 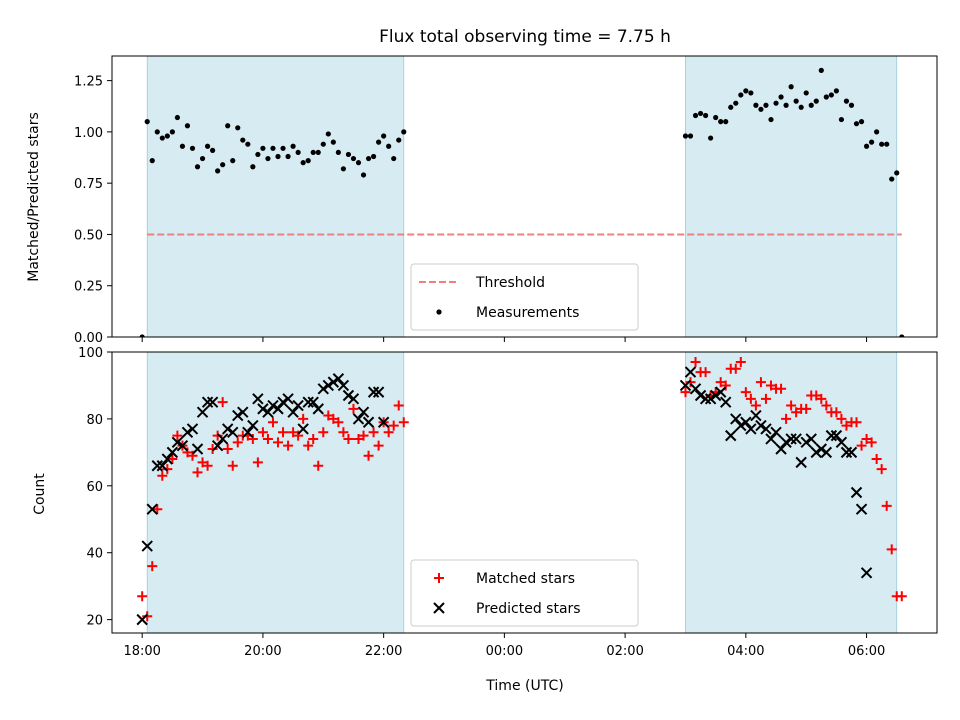 What do you see at coordinates (624, 651) in the screenshot?
I see `x-tick-label: 02:00` at bounding box center [624, 651].